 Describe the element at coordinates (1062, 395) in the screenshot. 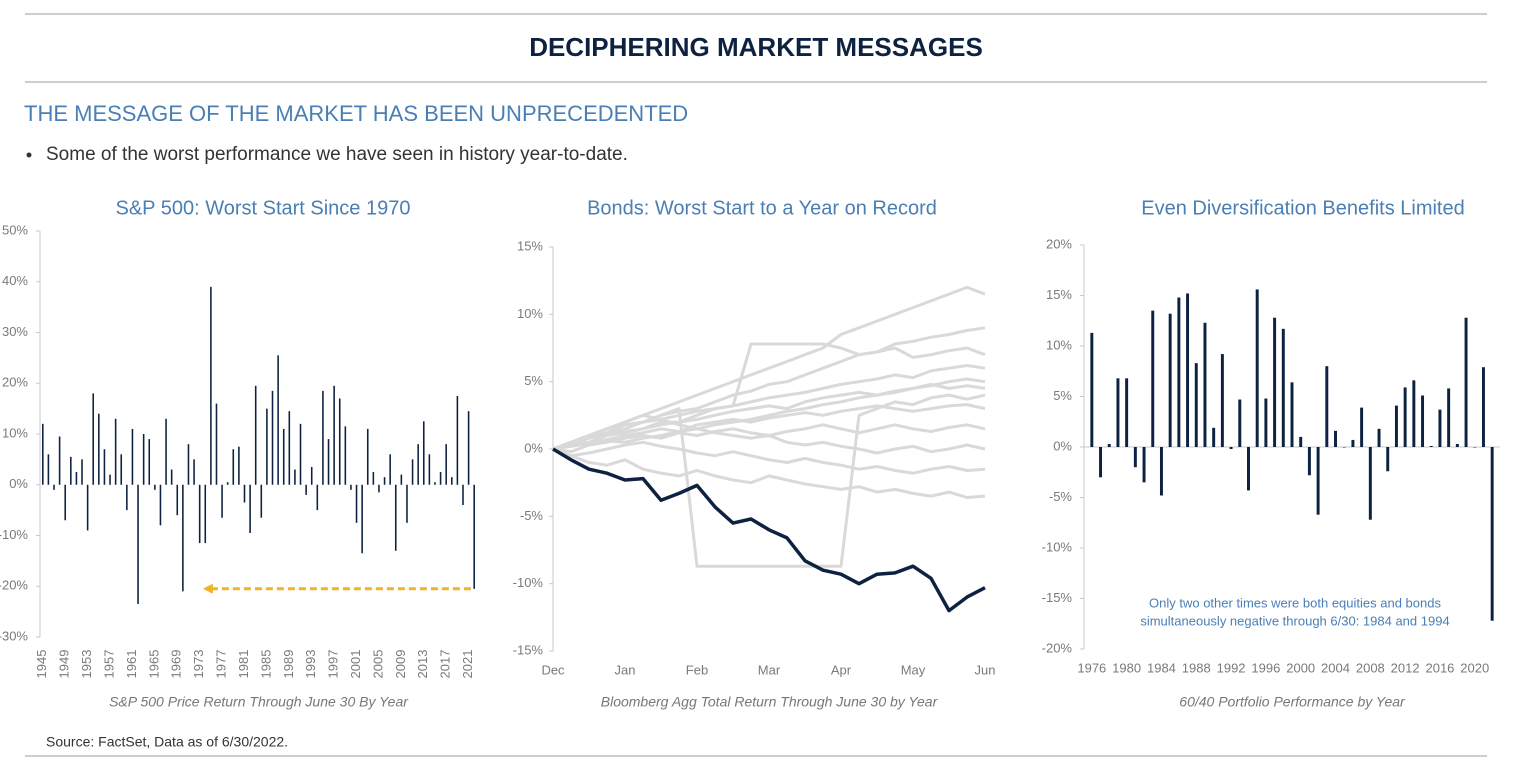

I see `y-tick-label: 5%` at that location.